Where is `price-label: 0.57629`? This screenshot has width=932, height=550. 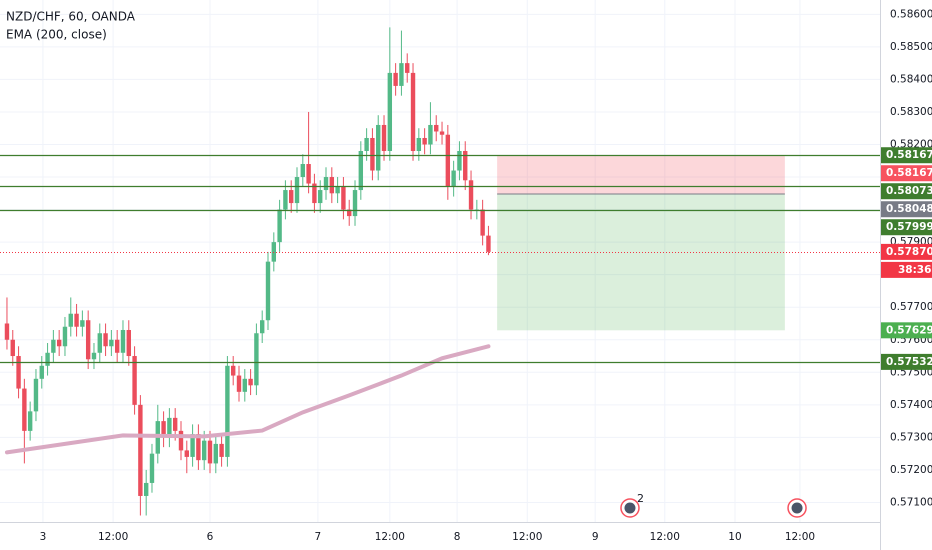
price-label: 0.57629 is located at coordinates (909, 330).